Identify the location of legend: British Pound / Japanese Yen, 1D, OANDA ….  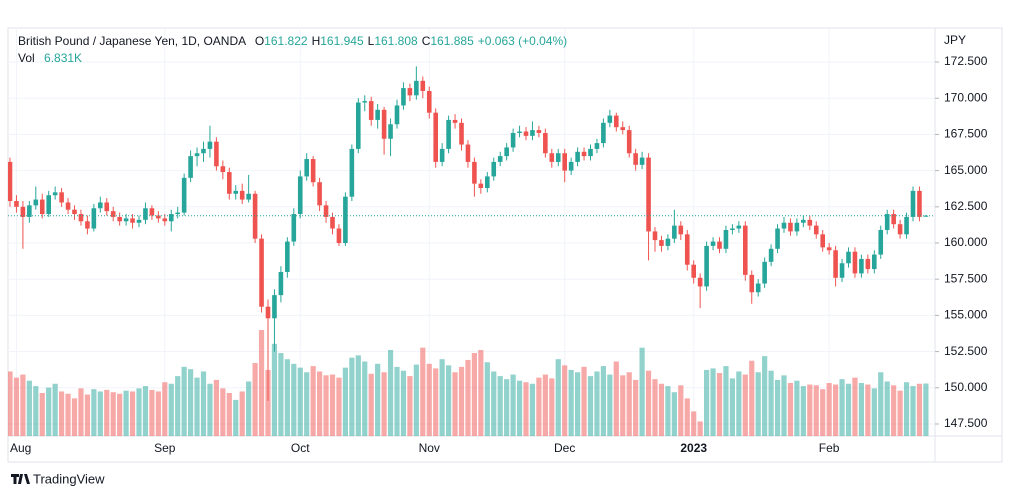
(292, 41).